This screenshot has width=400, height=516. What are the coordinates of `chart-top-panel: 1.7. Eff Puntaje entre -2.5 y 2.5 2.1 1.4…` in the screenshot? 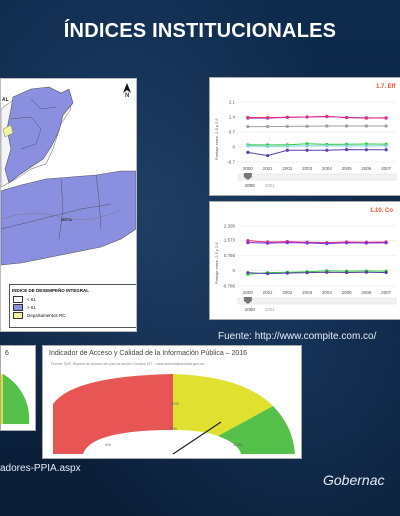 It's located at (304, 136).